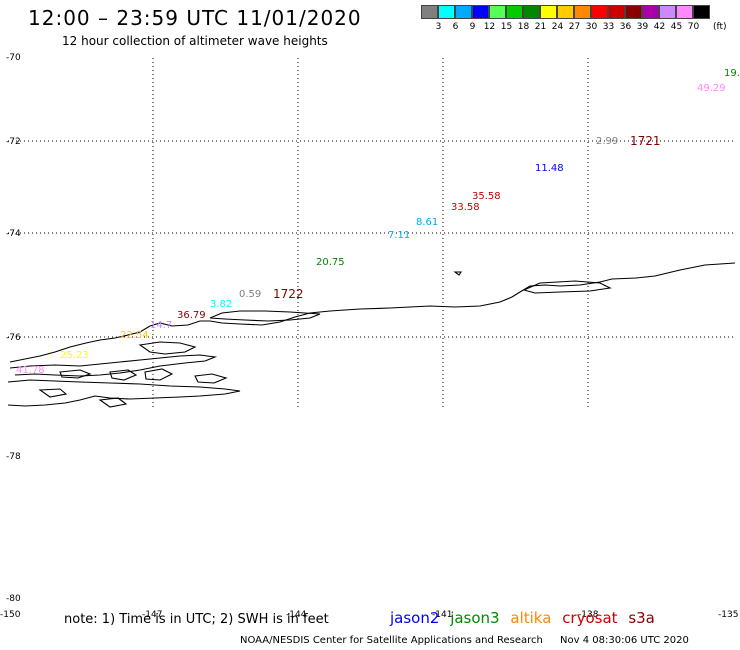 The width and height of the screenshot is (740, 650). Describe the element at coordinates (13, 599) in the screenshot. I see `lat-label-80: -80` at that location.